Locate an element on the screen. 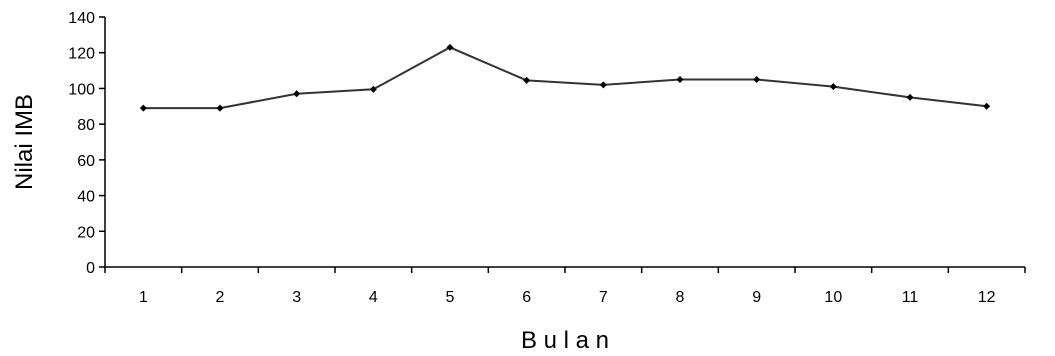  y-axis-ticks: 0 20 40 60 80 100 120 140 is located at coordinates (86, 143).